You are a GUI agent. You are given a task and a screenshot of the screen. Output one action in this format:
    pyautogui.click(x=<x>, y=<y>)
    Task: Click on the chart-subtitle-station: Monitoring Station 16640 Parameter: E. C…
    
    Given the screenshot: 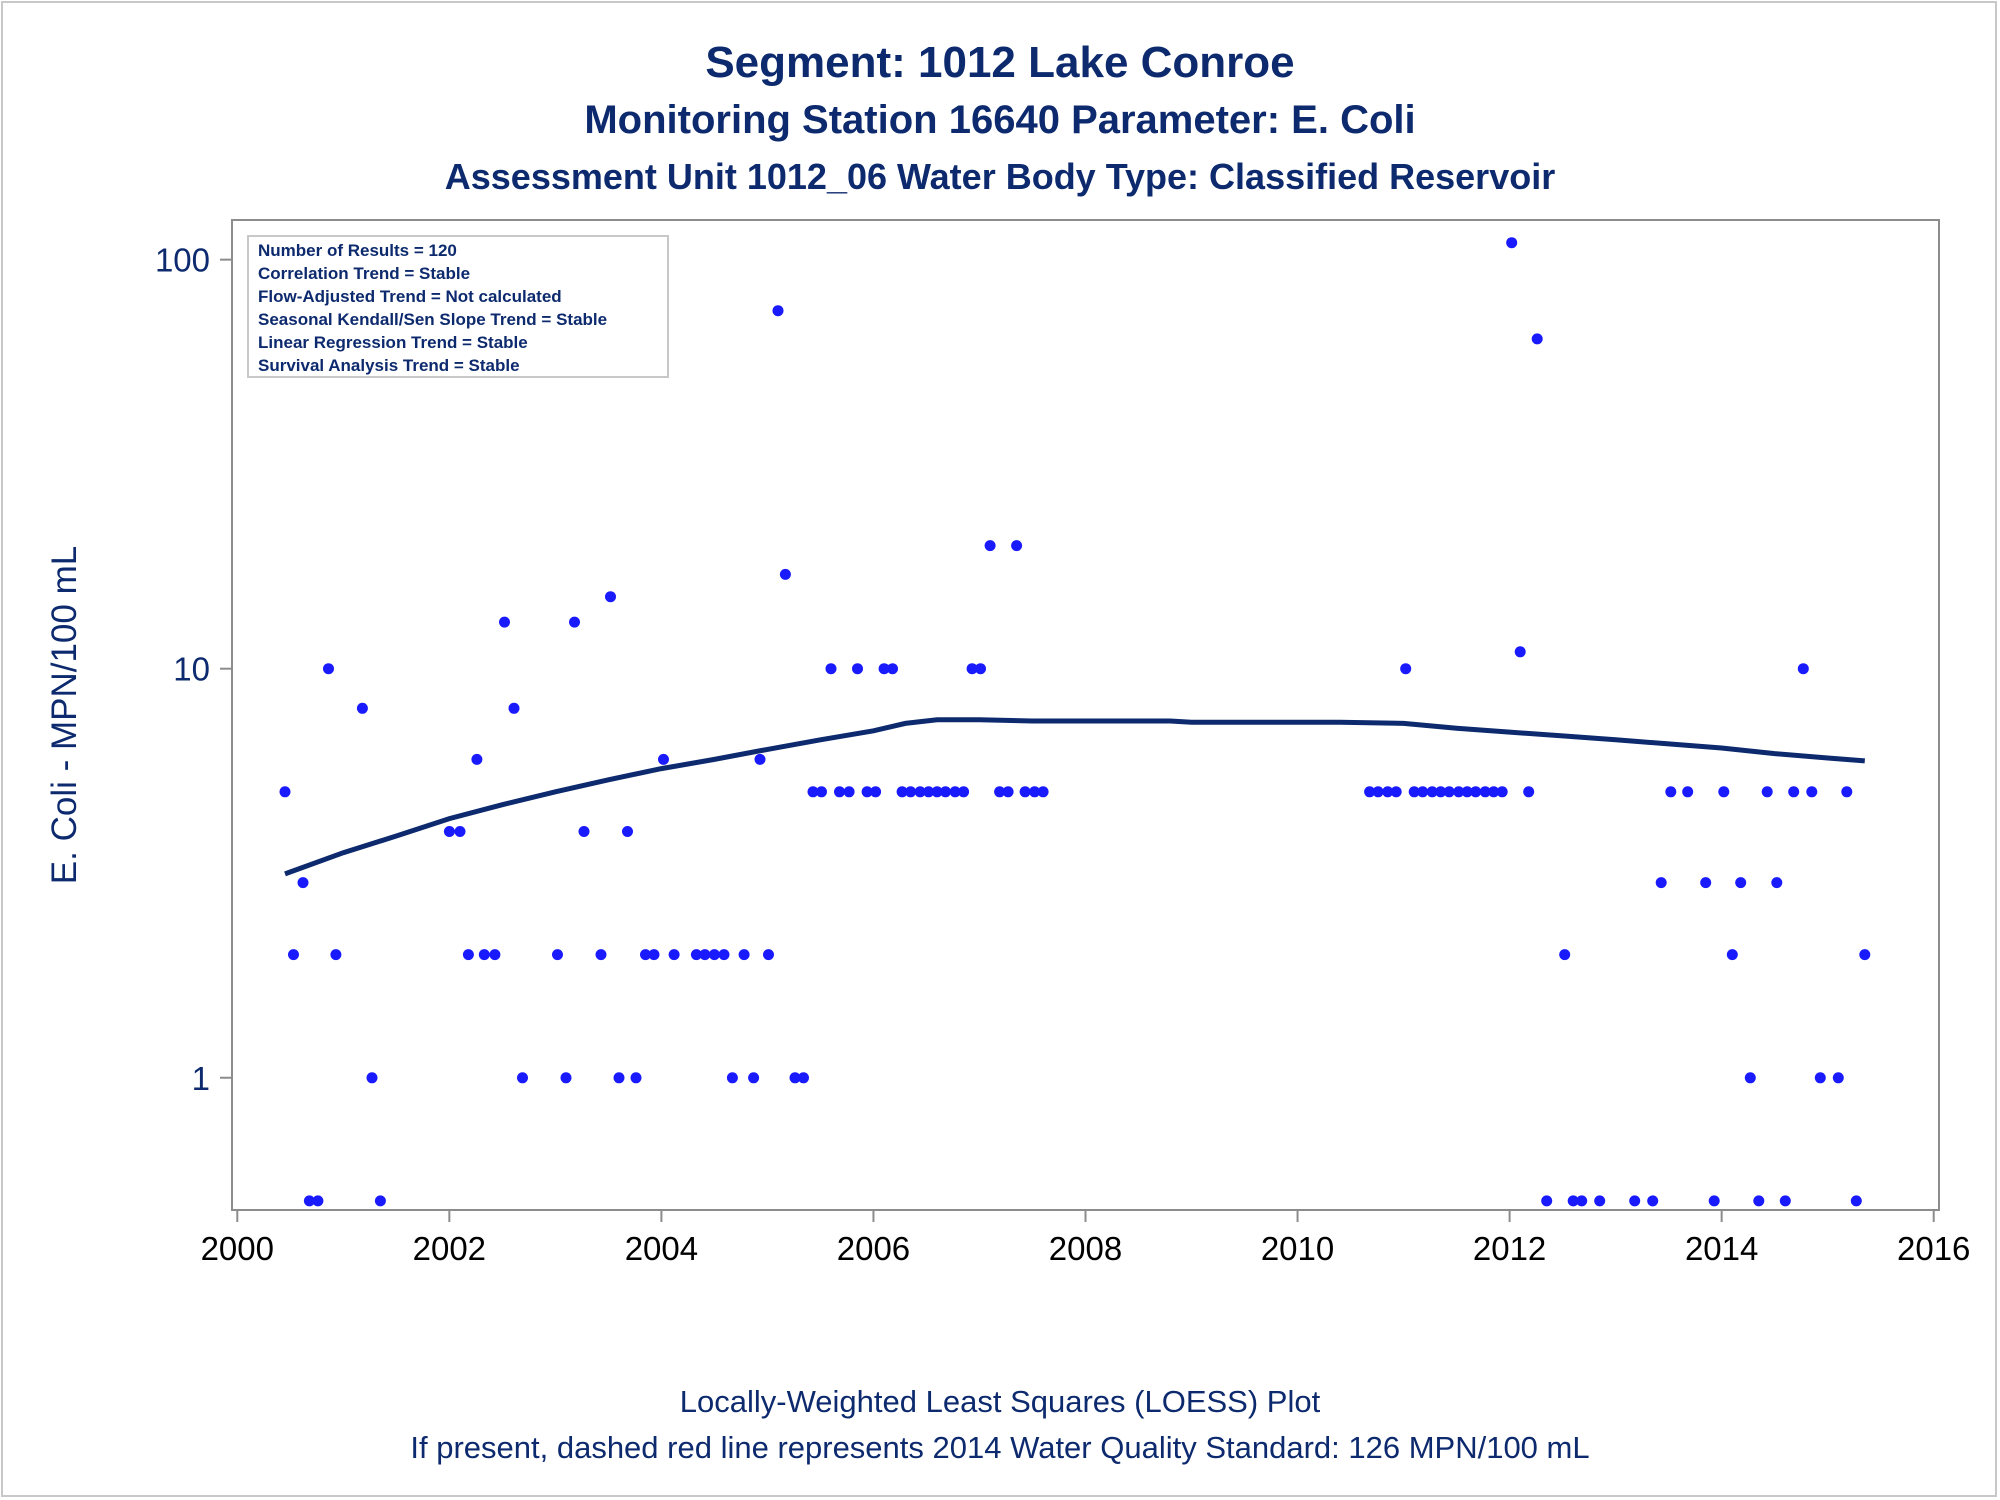 What is the action you would take?
    pyautogui.click(x=1000, y=120)
    